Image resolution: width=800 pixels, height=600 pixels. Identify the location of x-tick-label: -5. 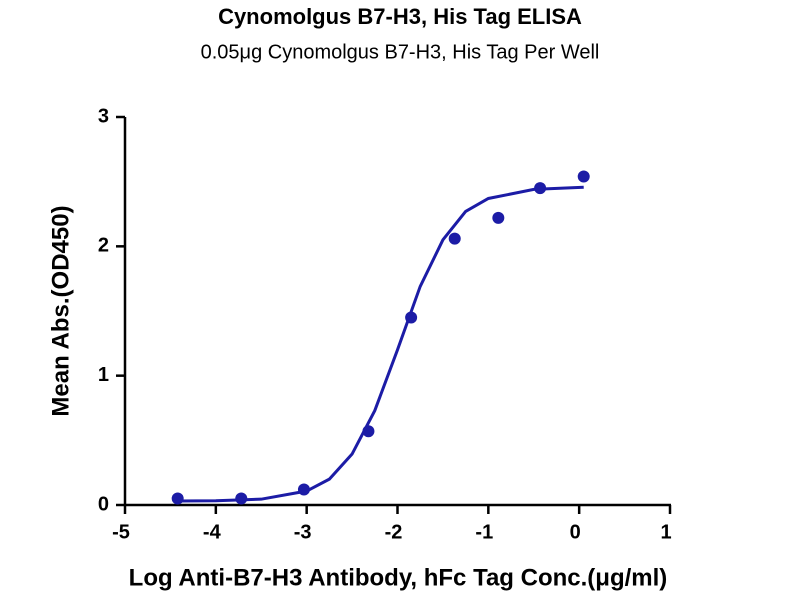
(121, 532).